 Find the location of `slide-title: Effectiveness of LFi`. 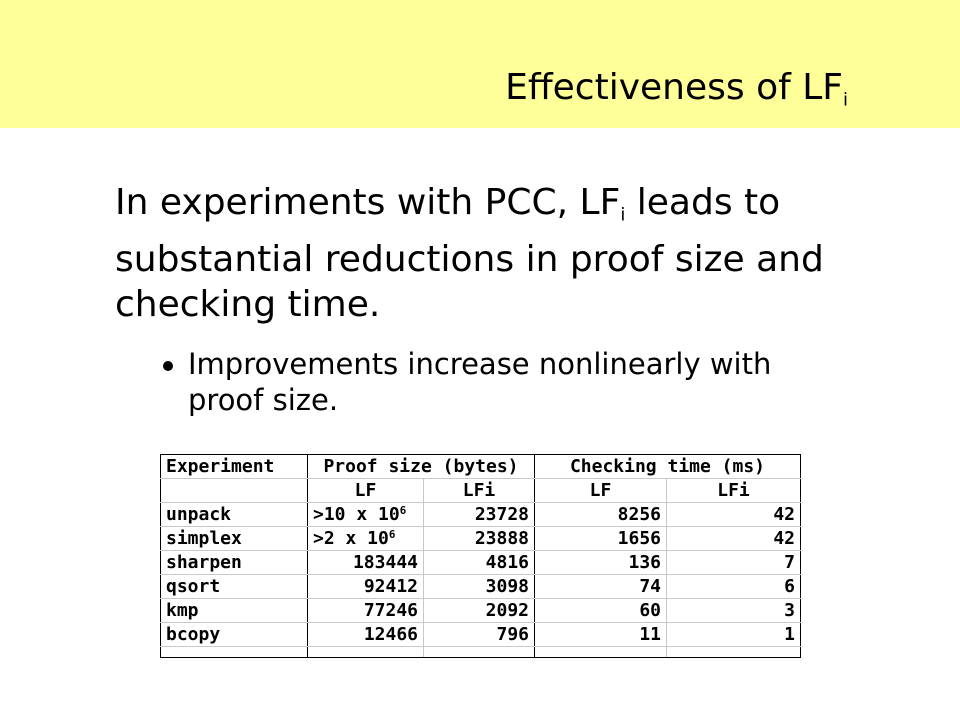

slide-title: Effectiveness of LFi is located at coordinates (676, 94).